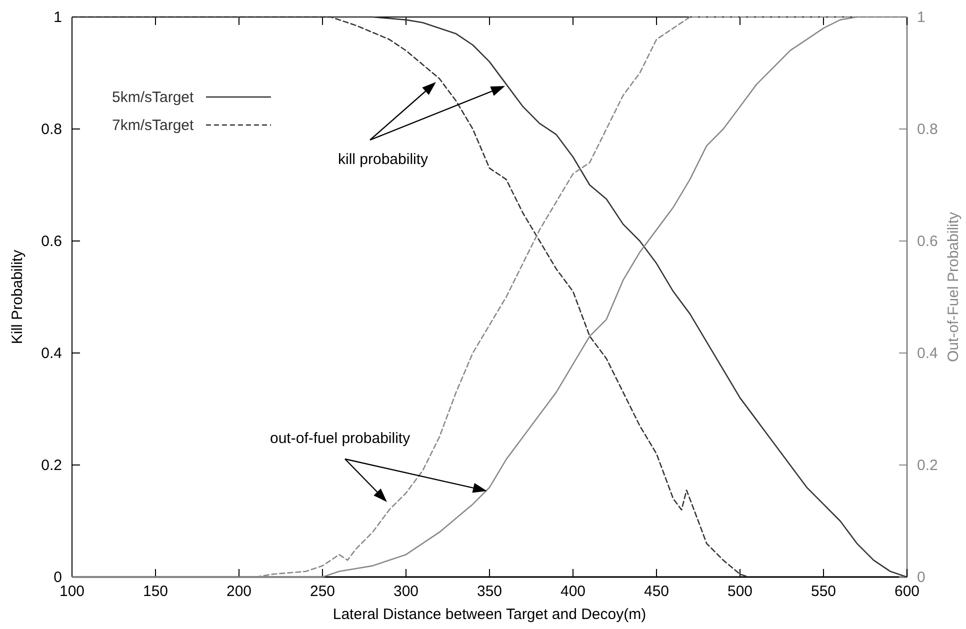 The width and height of the screenshot is (966, 629). I want to click on y-axis-title: Kill Probability, so click(17, 296).